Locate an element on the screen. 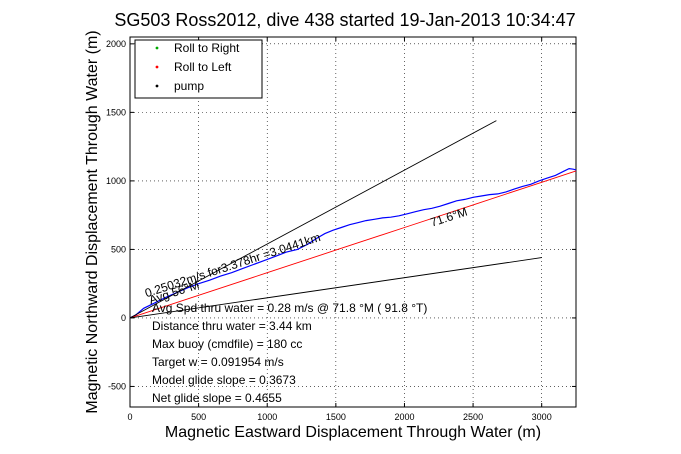  x-tick-label: 1000 is located at coordinates (267, 417).